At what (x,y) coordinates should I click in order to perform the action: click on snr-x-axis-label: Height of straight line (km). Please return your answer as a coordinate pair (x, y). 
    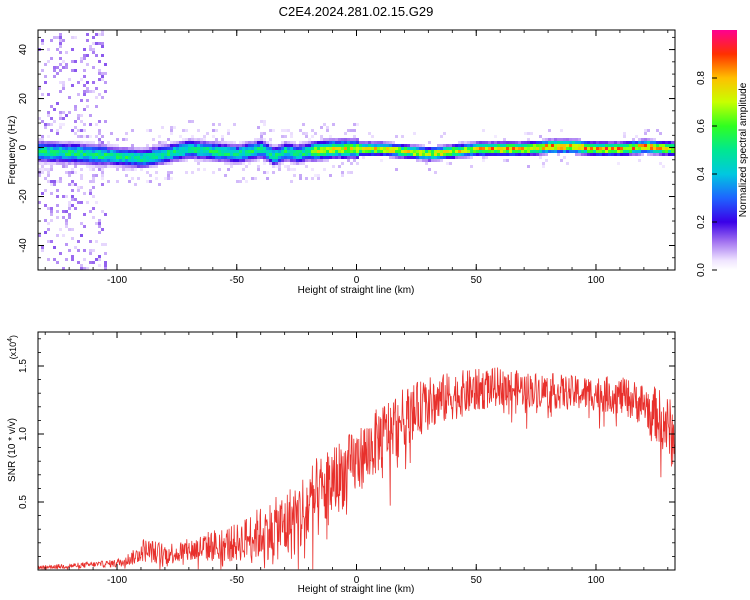
    Looking at the image, I should click on (356, 589).